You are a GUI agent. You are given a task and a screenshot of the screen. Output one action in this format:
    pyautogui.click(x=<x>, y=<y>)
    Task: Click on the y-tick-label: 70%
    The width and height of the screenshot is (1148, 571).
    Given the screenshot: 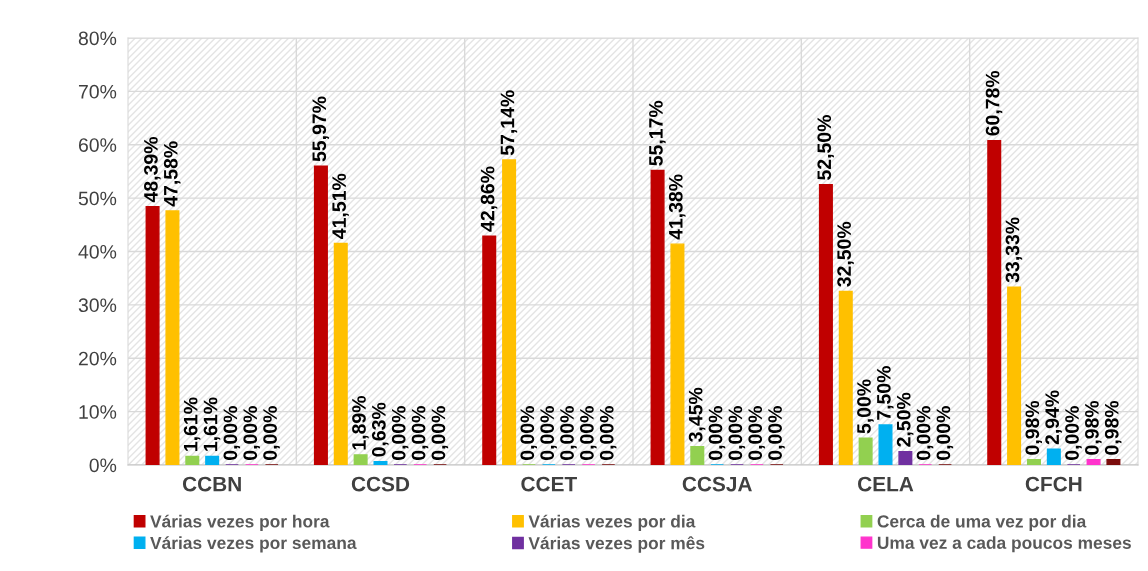 What is the action you would take?
    pyautogui.click(x=97, y=91)
    